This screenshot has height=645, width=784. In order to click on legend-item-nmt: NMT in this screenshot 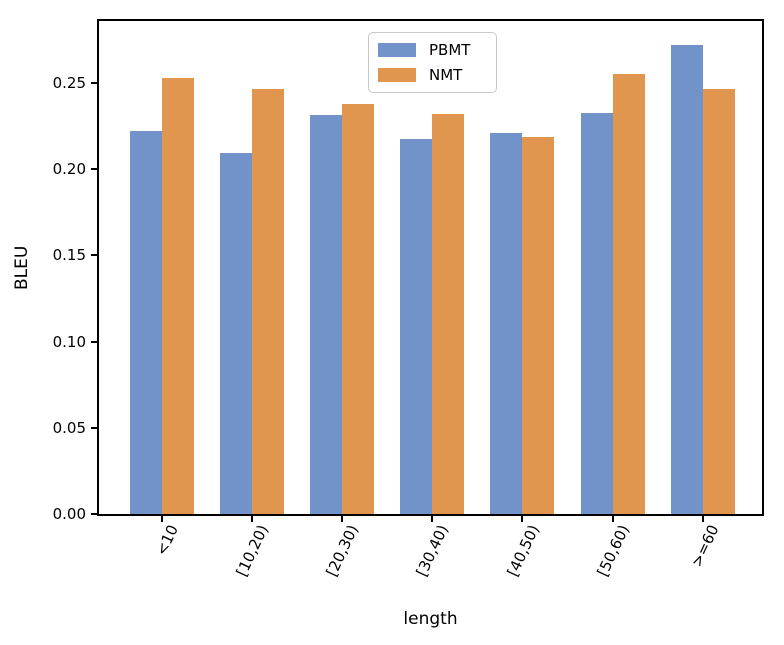, I will do `click(437, 75)`.